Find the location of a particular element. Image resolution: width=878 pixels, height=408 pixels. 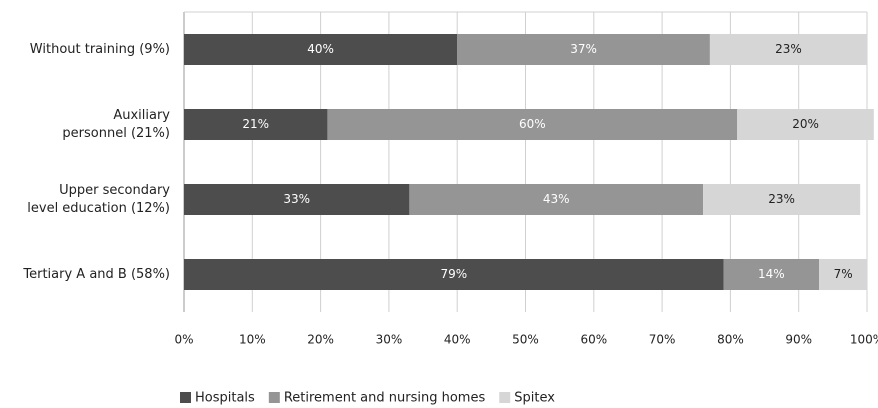

x-tick-label: 20% is located at coordinates (320, 340).